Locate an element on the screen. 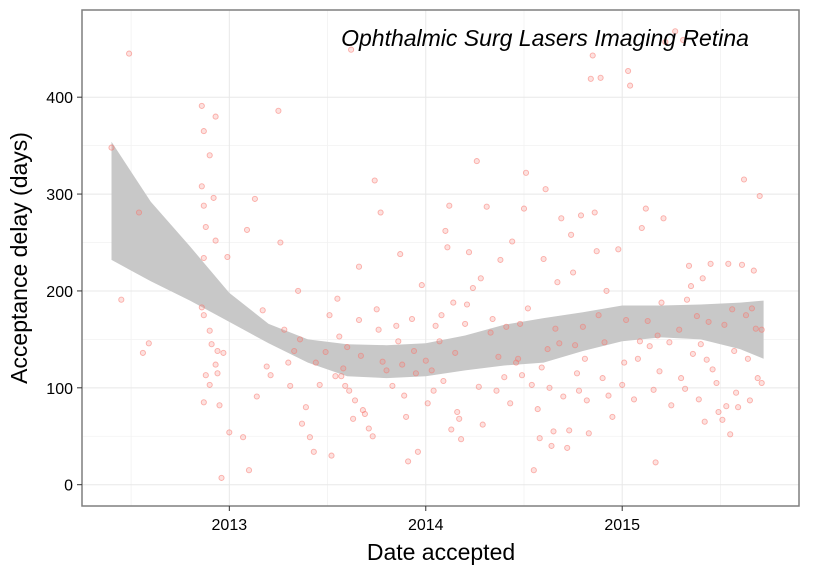 The image size is (825, 570). y-tick-label: 300 is located at coordinates (59, 195).